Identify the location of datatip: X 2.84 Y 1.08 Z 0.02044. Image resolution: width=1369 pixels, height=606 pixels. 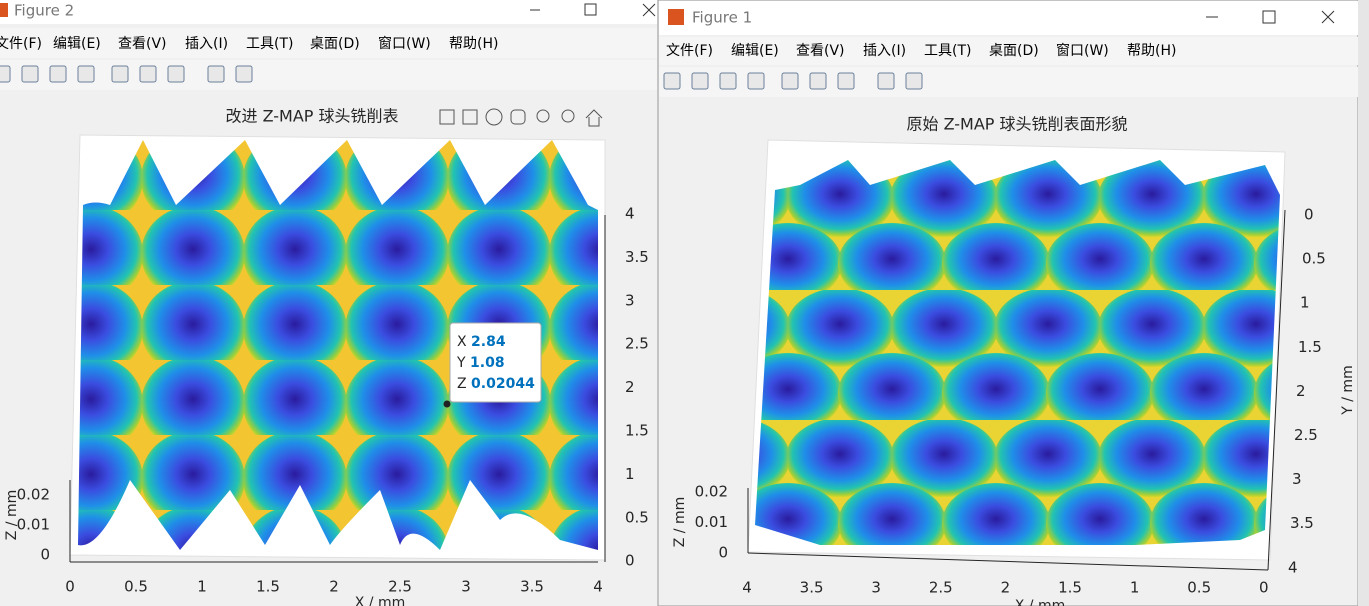
(492, 365).